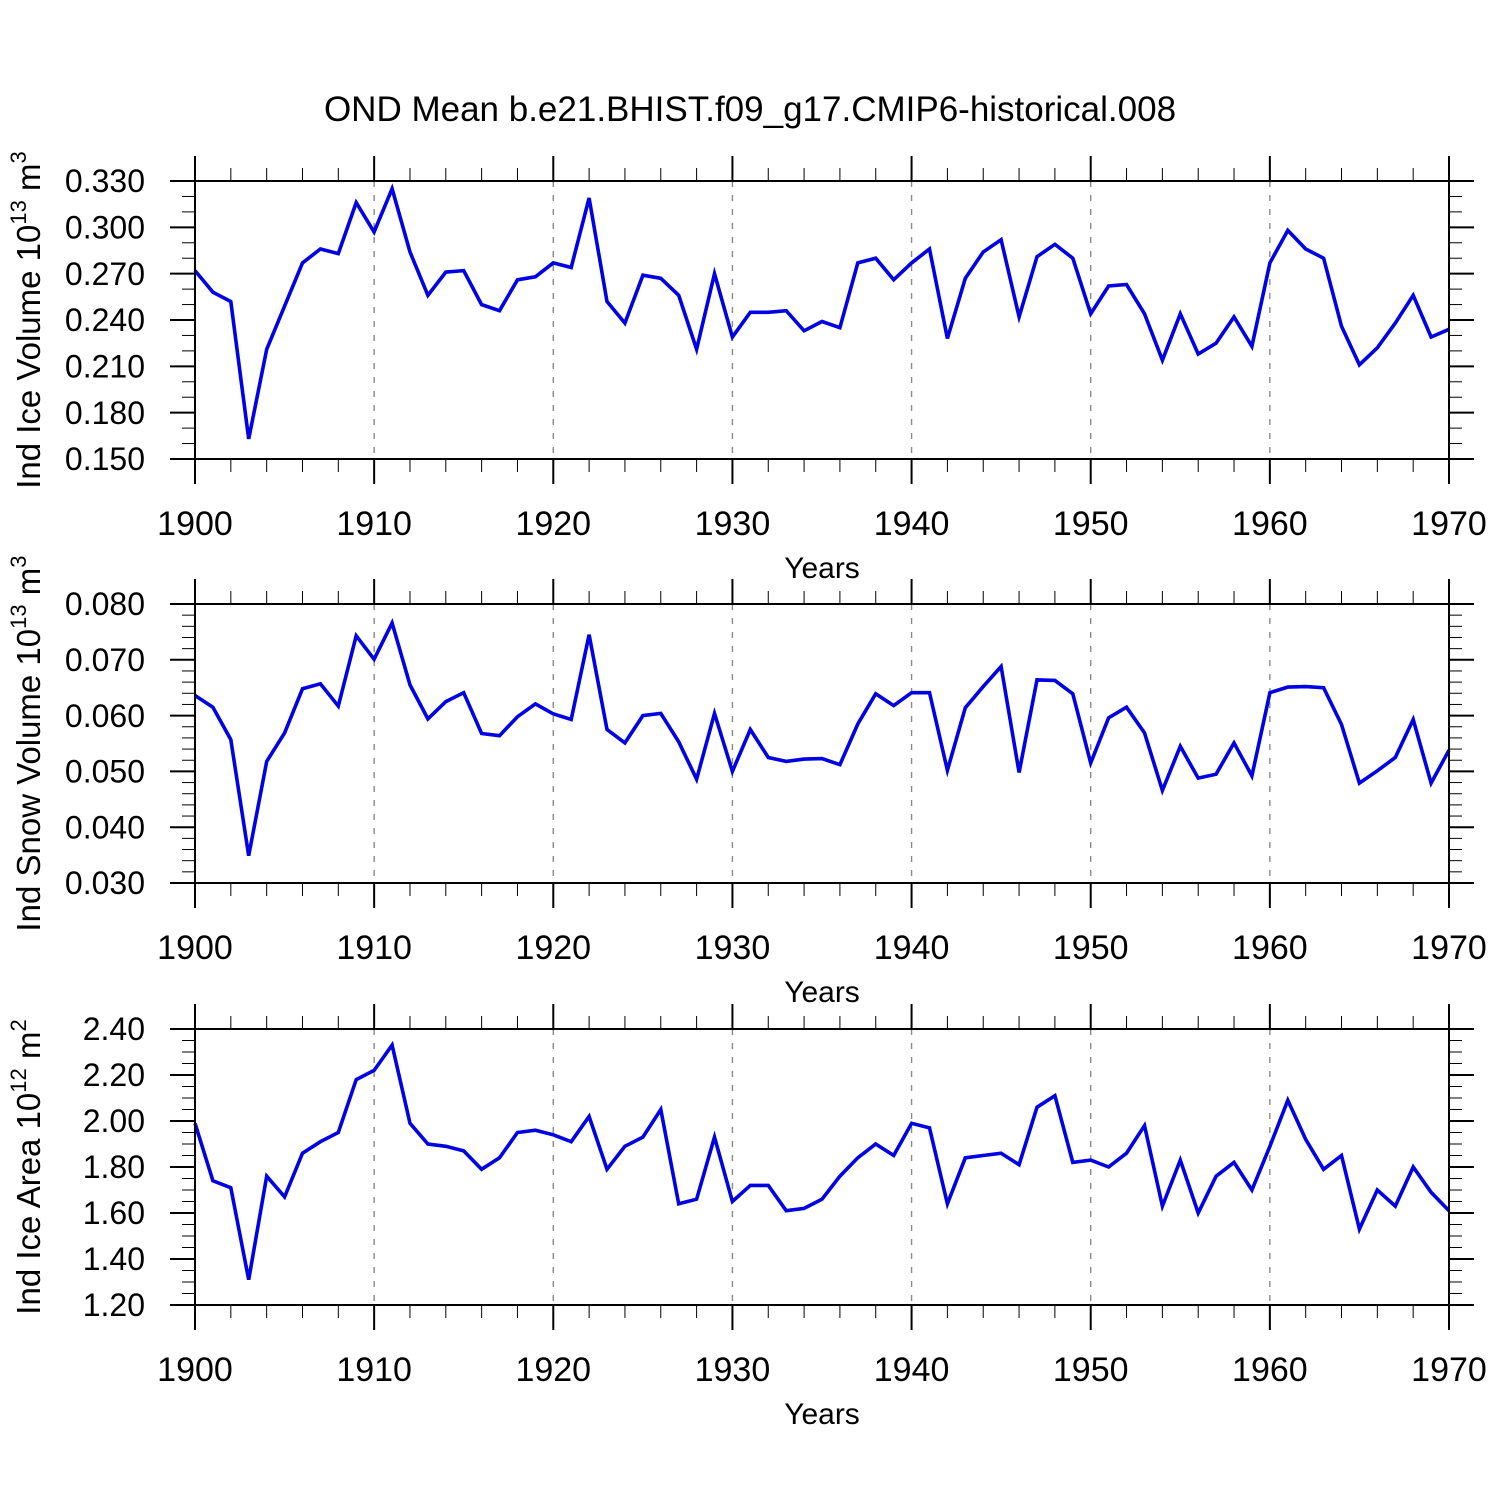 The width and height of the screenshot is (1500, 1500). I want to click on y-tick-label: 0.050, so click(105, 772).